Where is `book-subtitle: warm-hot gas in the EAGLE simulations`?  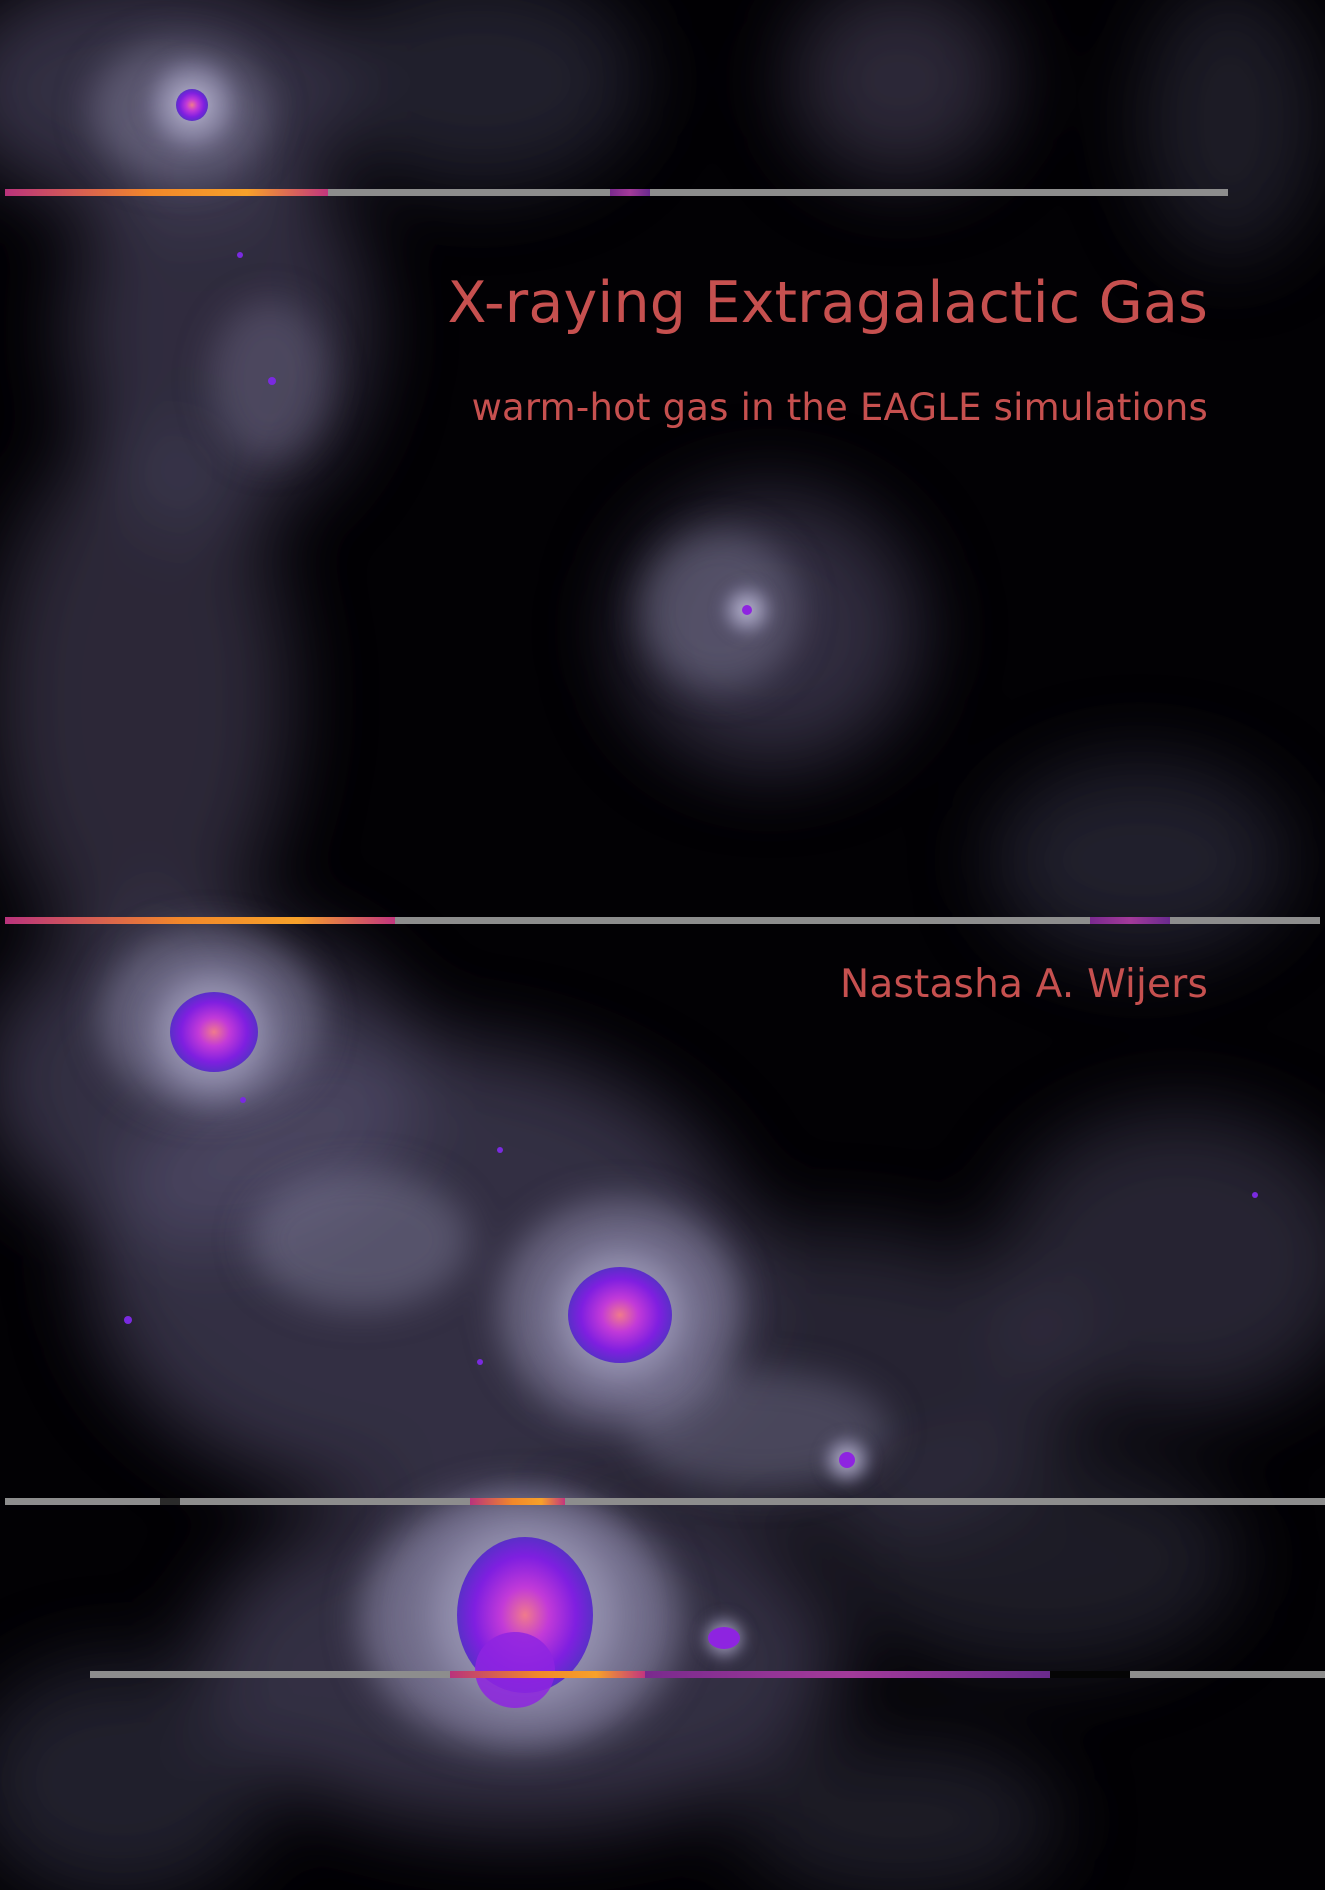 book-subtitle: warm-hot gas in the EAGLE simulations is located at coordinates (839, 407).